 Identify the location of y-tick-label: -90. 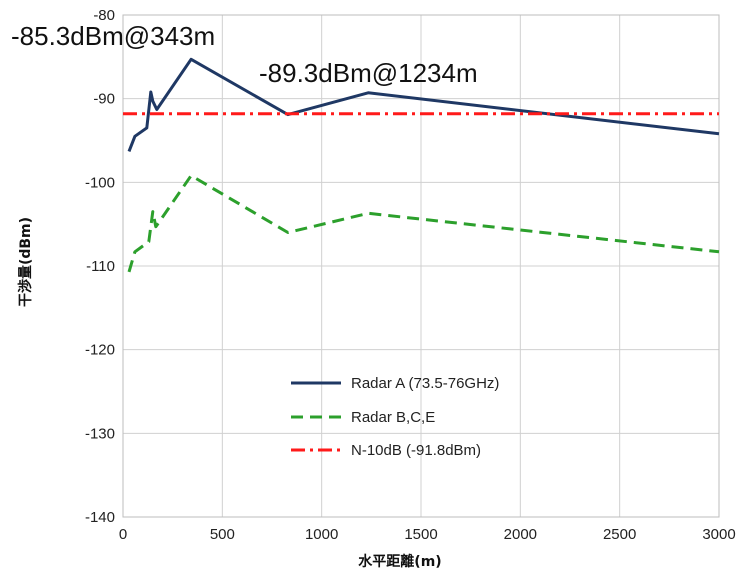
(104, 99).